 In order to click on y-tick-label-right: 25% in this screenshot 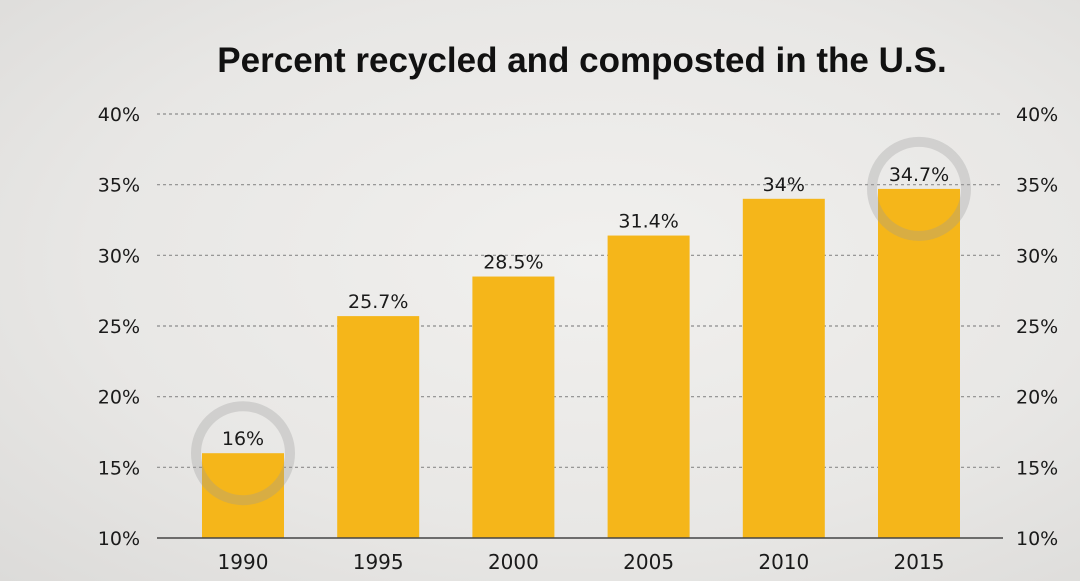, I will do `click(1037, 327)`.